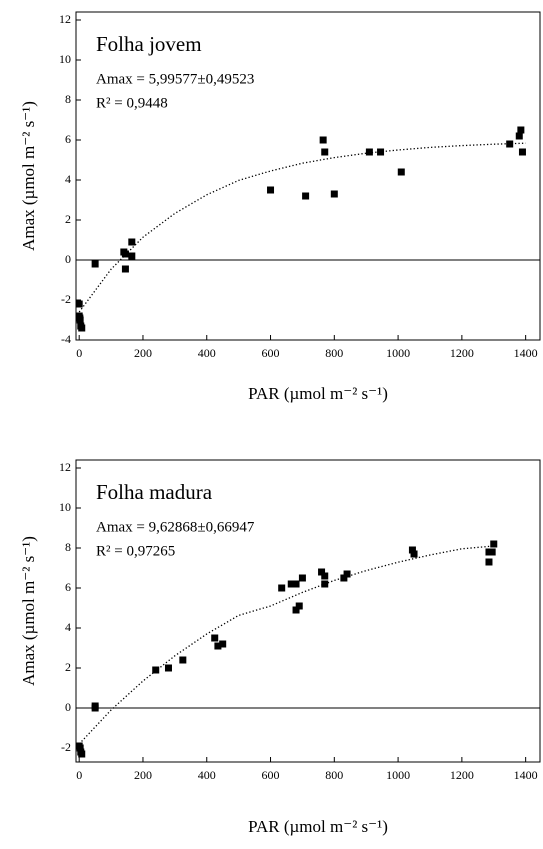 This screenshot has width=543, height=849. I want to click on panel-title: Folha madura, so click(154, 492).